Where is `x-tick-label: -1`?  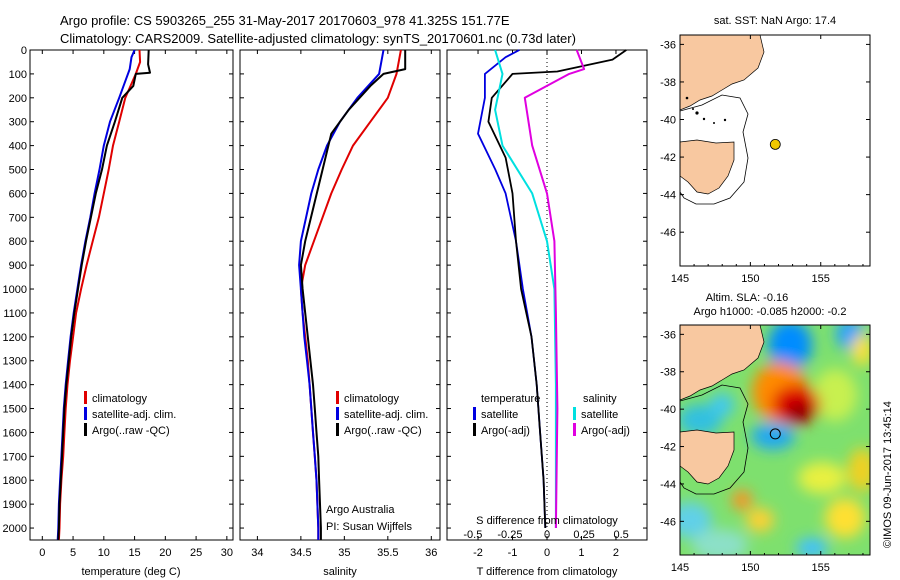 x-tick-label: -1 is located at coordinates (513, 553).